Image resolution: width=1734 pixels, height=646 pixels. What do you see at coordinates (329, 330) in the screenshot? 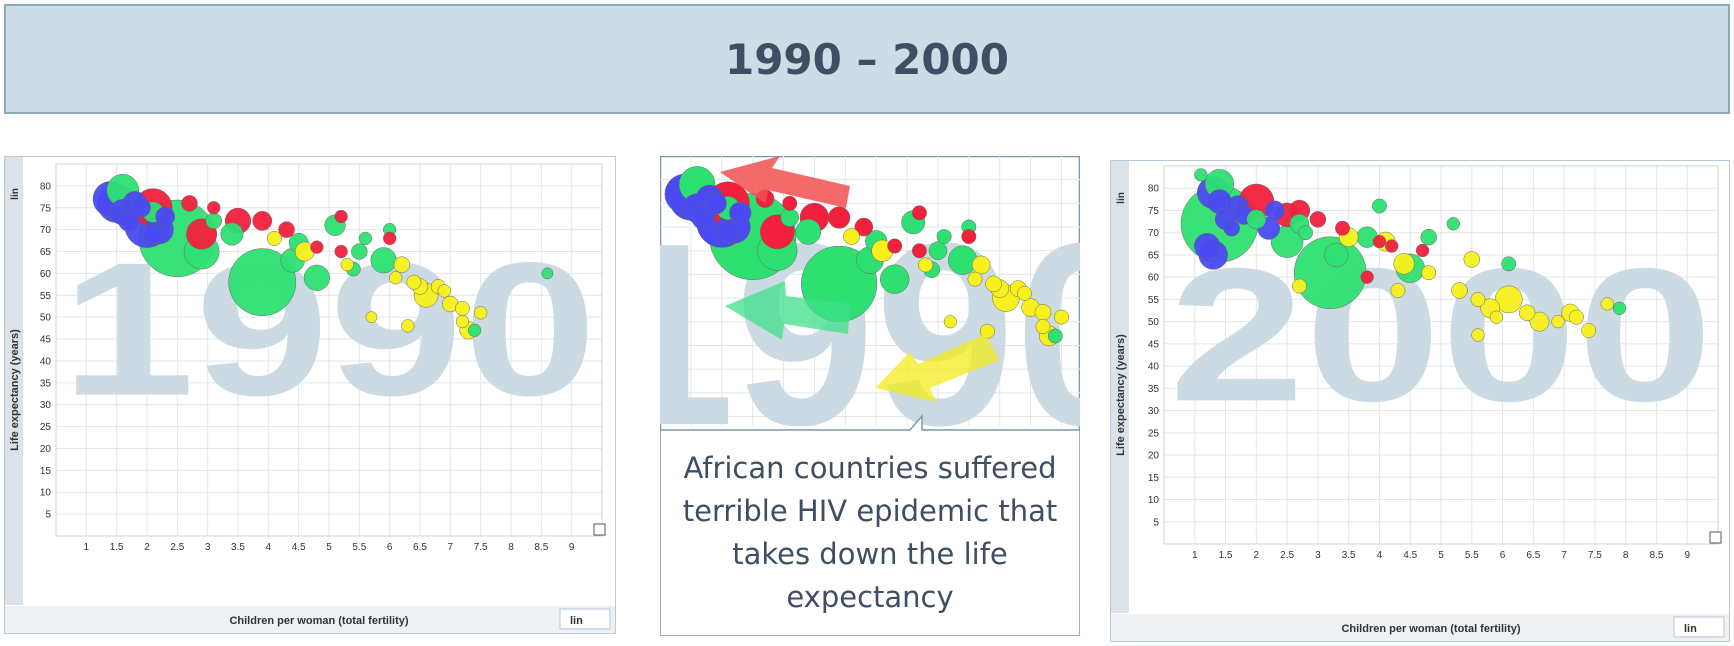
I see `year-watermark: 1990` at bounding box center [329, 330].